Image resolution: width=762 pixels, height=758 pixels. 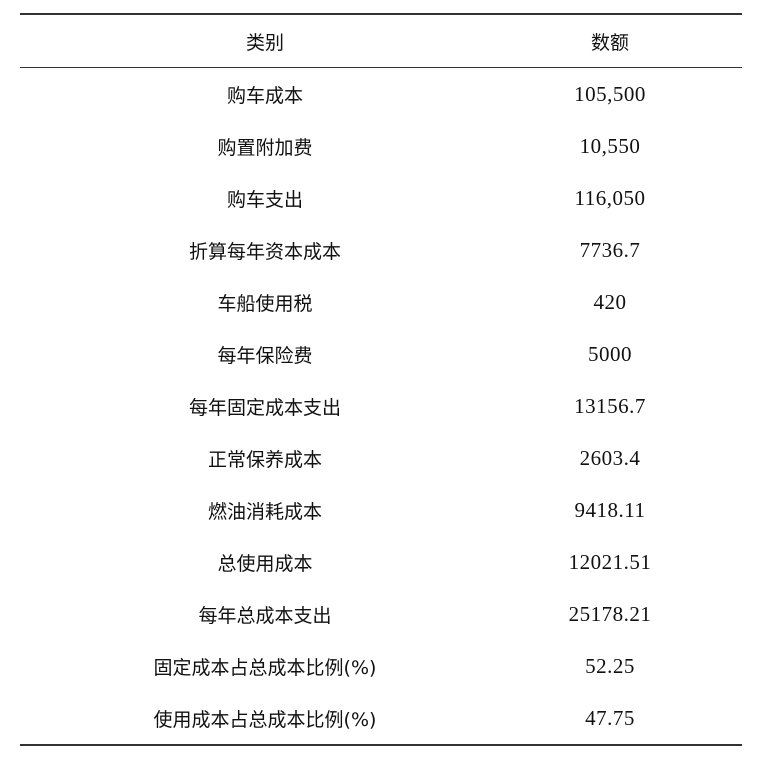 I want to click on amount-cell: 2603.4, so click(x=610, y=457).